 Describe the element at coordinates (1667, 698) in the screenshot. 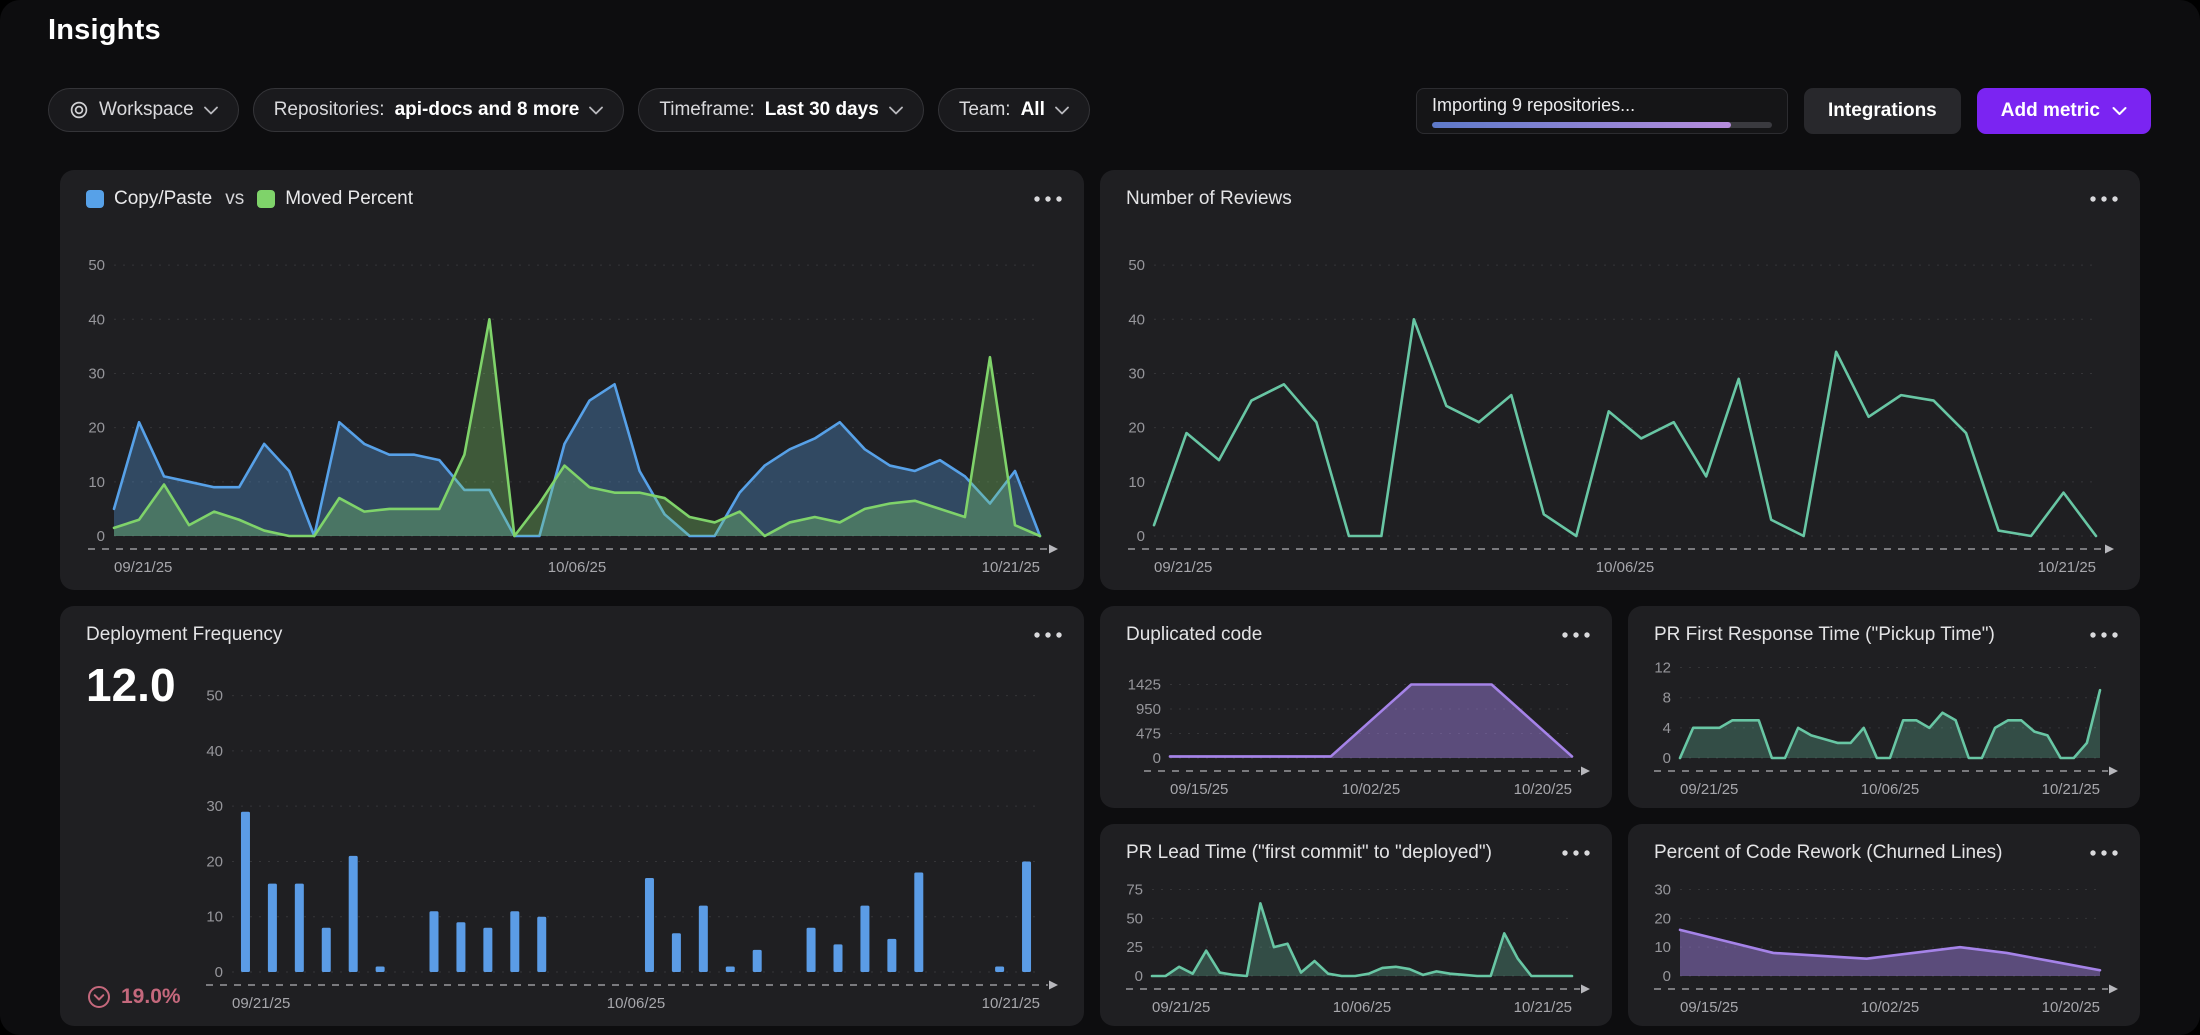

I see `svg-text: 8` at that location.